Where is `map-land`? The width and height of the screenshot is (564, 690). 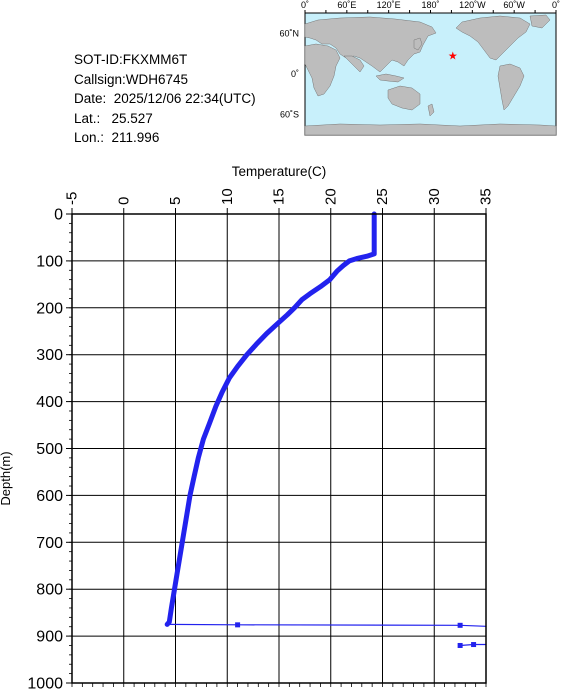 map-land is located at coordinates (430, 75).